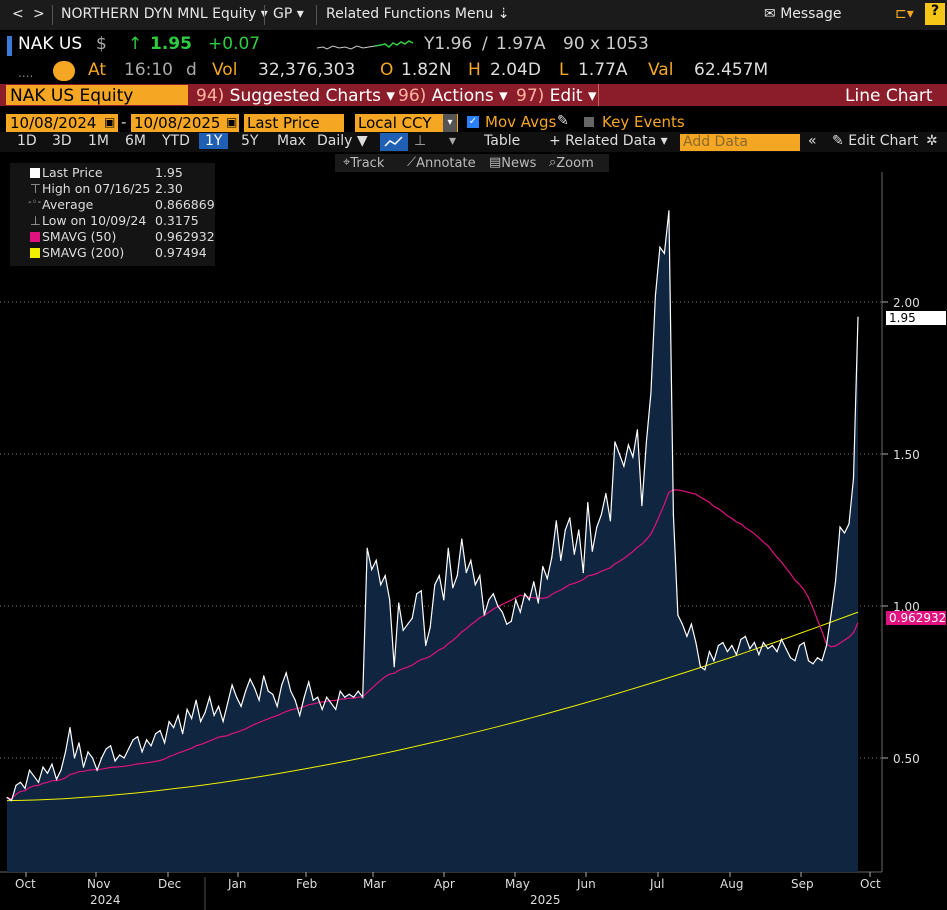  Describe the element at coordinates (250, 141) in the screenshot. I see `range-5y: 5Y` at that location.